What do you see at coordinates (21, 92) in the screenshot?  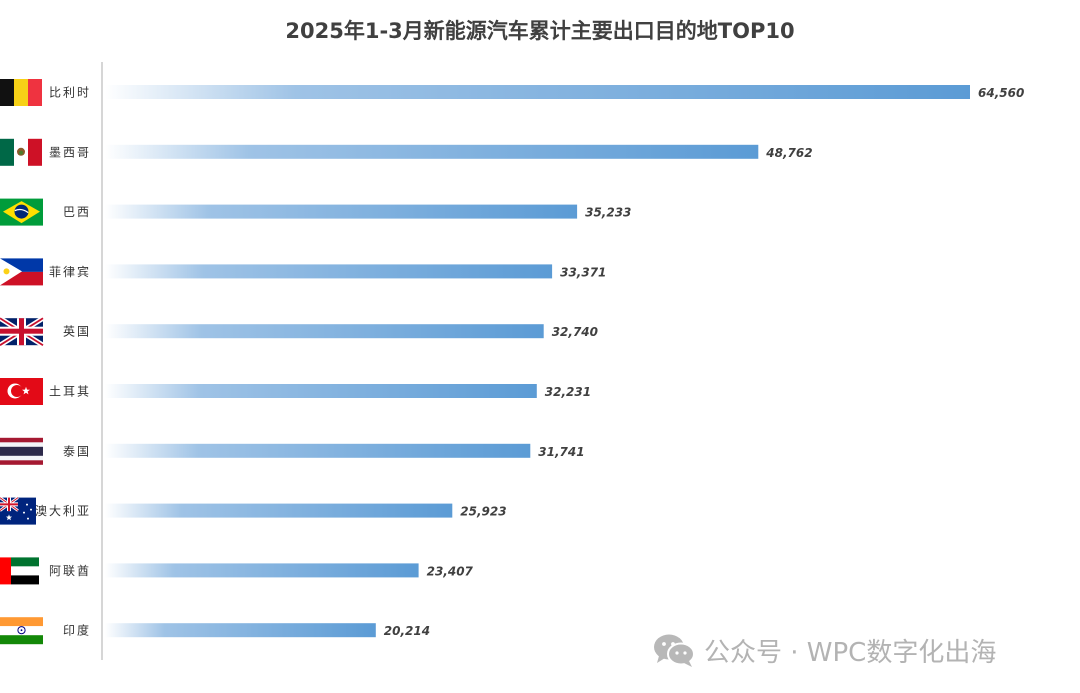 I see `belgium-flag` at bounding box center [21, 92].